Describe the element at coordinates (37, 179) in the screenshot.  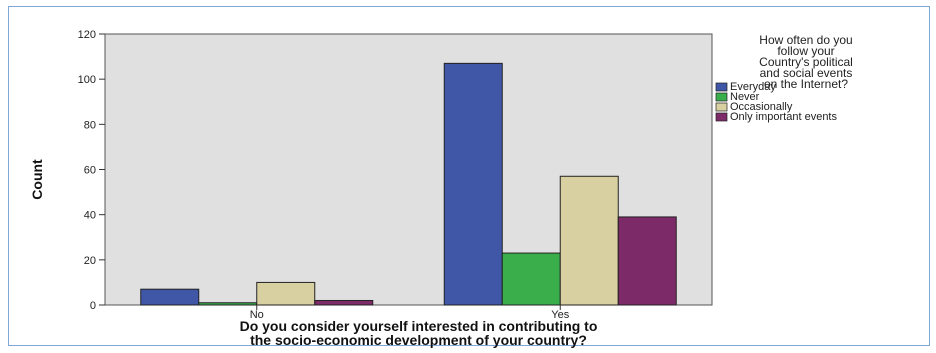
I see `y-axis-title: Count` at that location.